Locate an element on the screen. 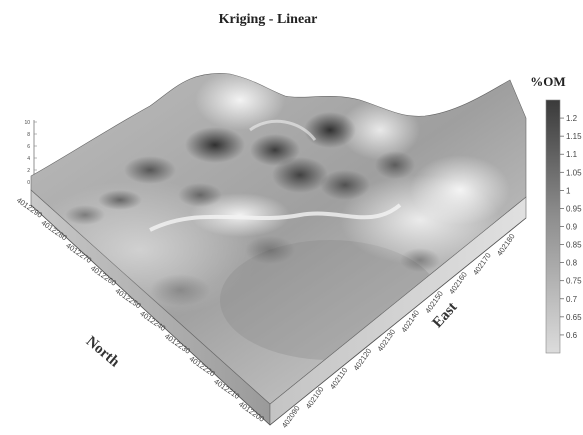  colorbar-tick-label: 0.95 is located at coordinates (574, 208).